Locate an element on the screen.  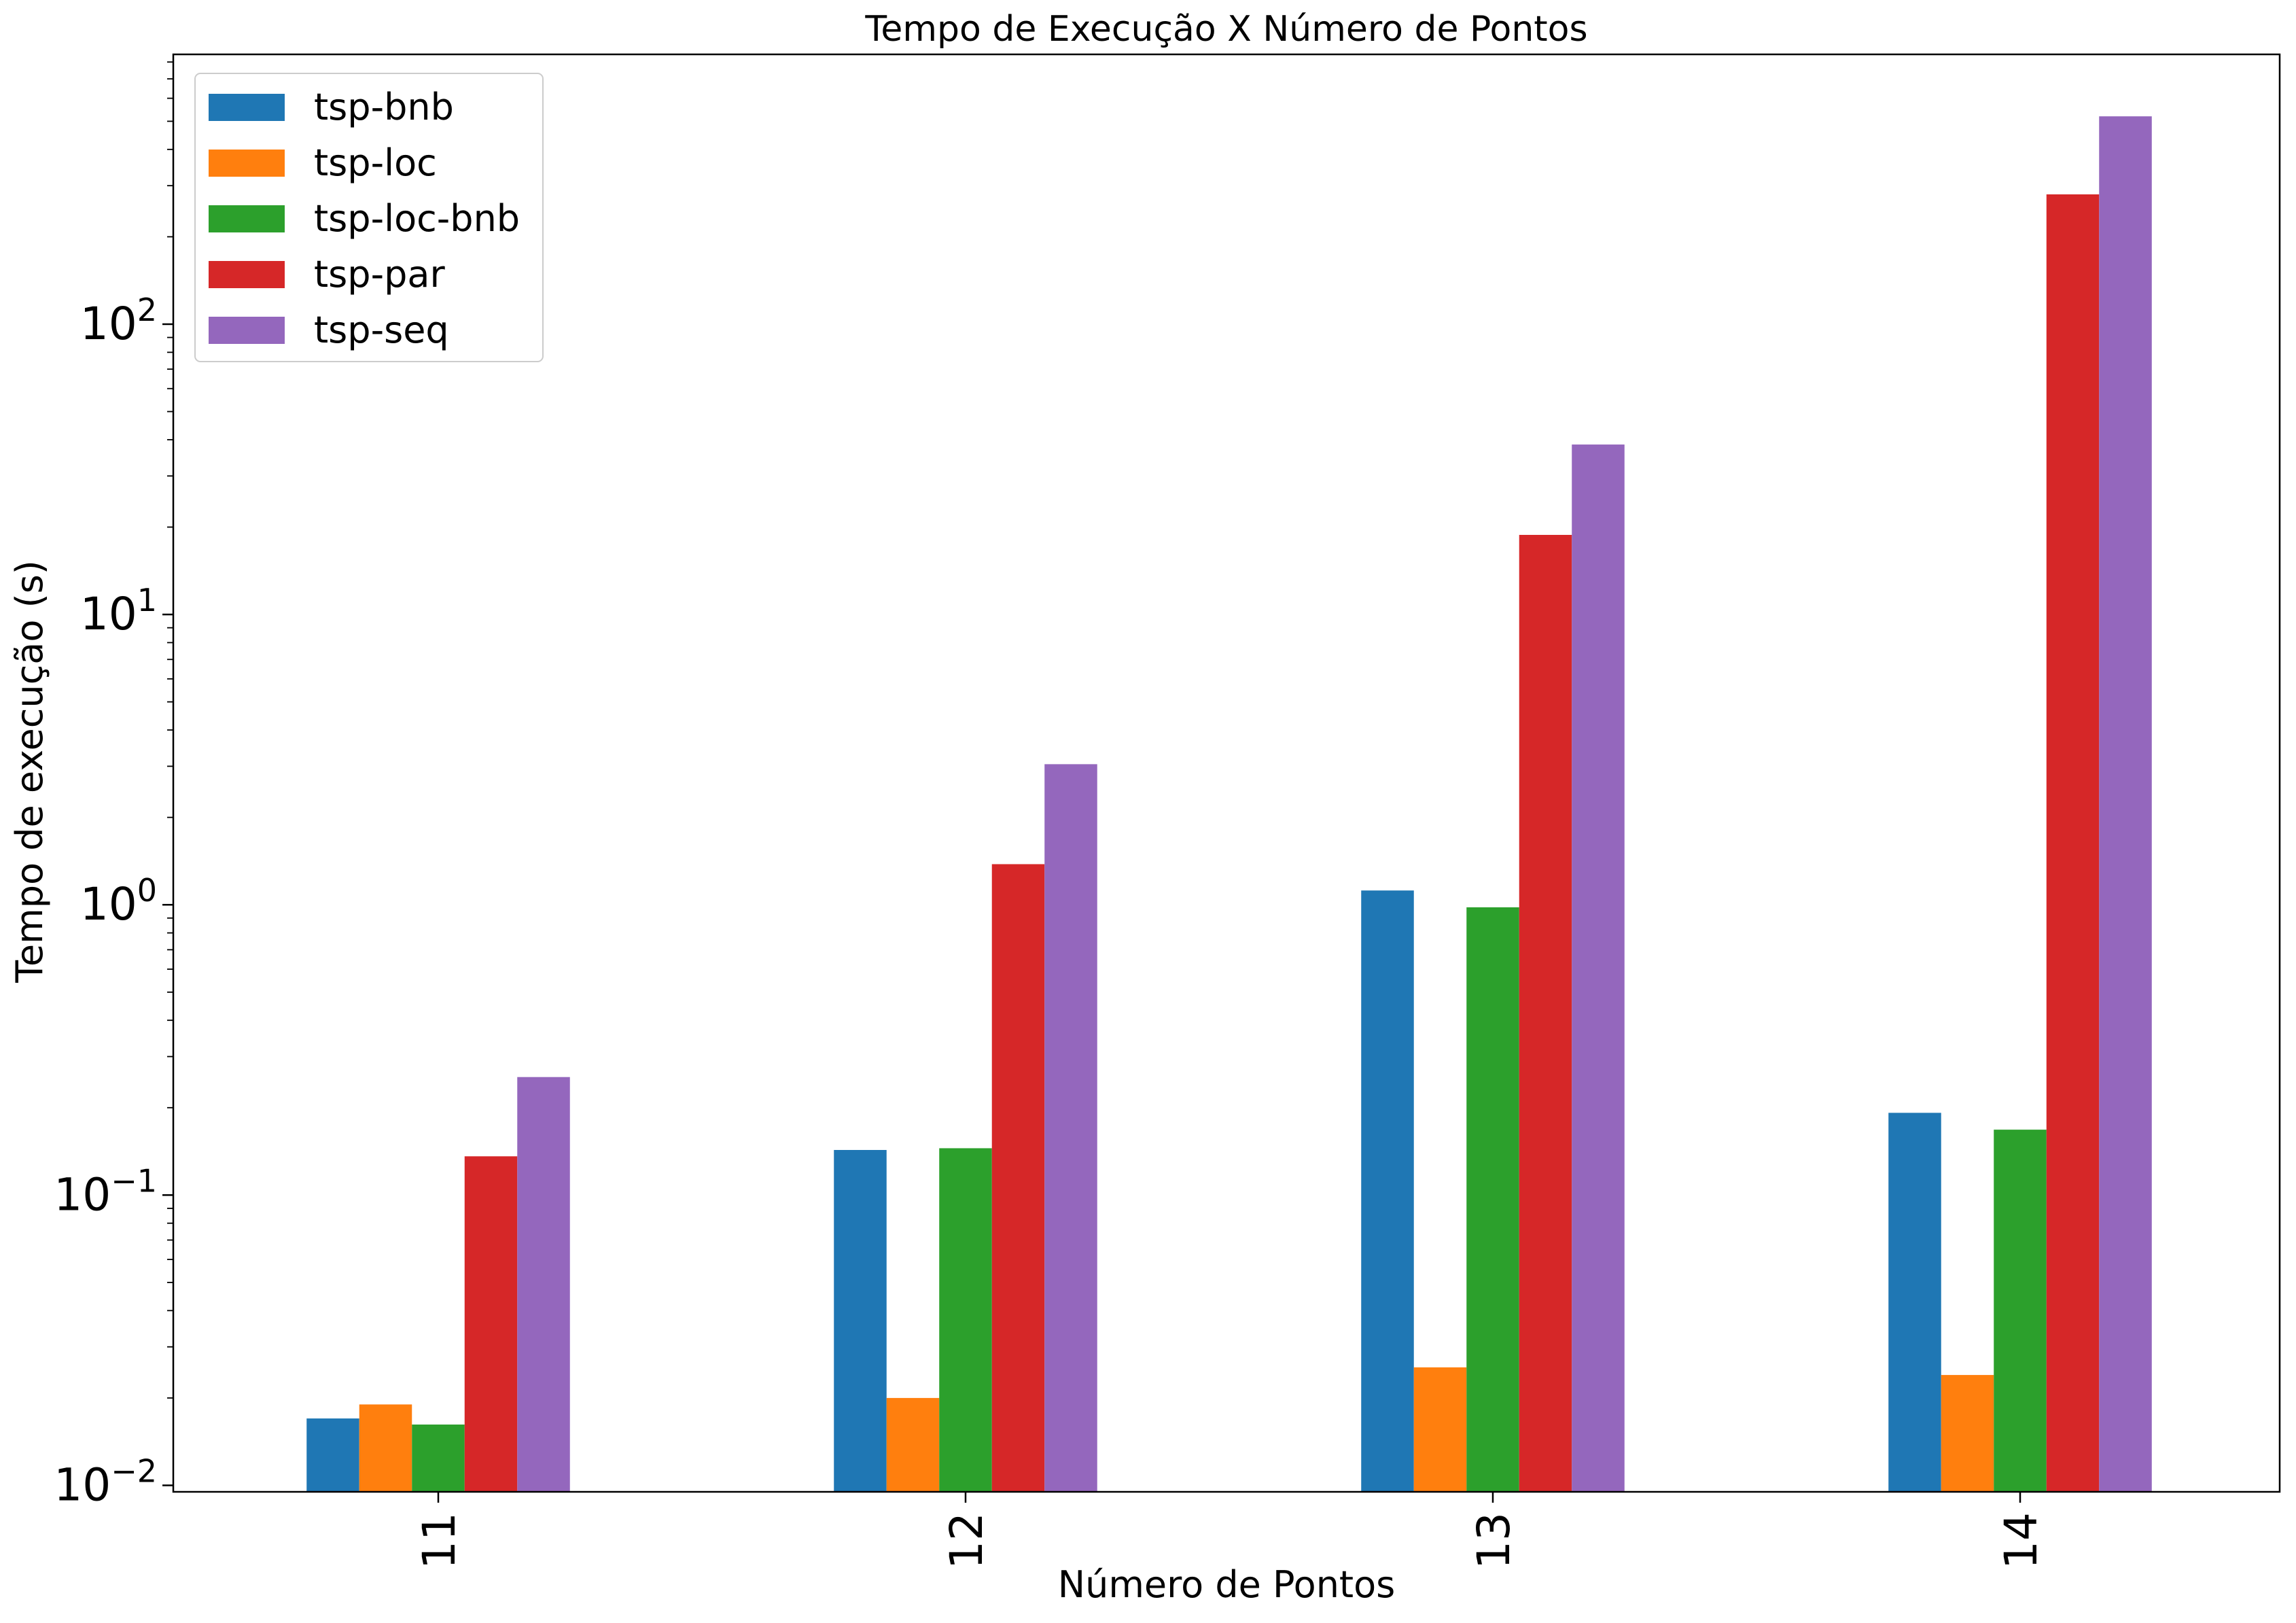
legend-label-tsp-bnb: tsp-bnb is located at coordinates (384, 107).